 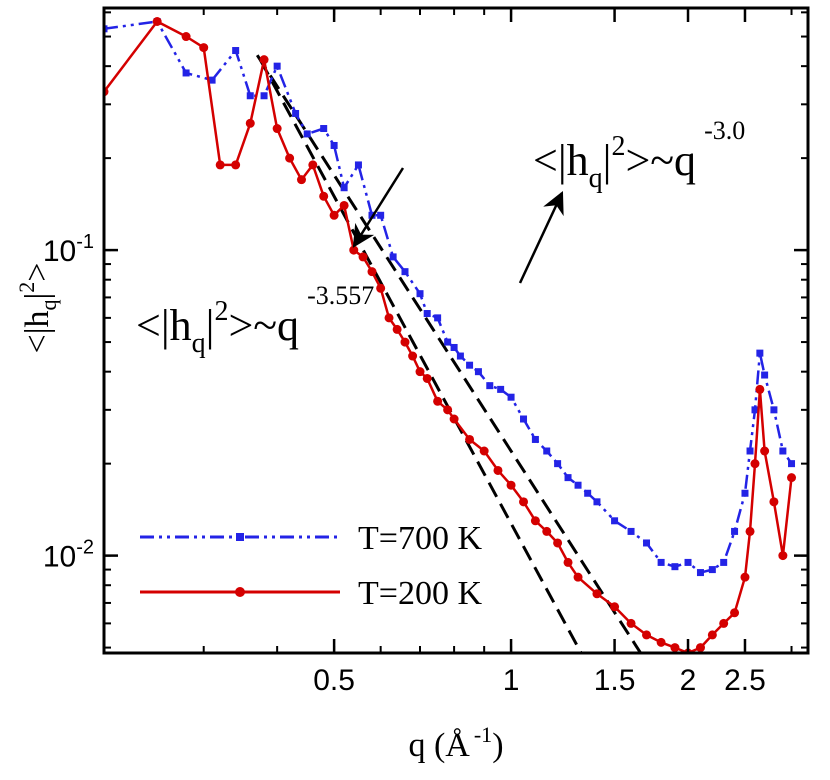 I want to click on x-tick-label: 2.5, so click(x=745, y=680).